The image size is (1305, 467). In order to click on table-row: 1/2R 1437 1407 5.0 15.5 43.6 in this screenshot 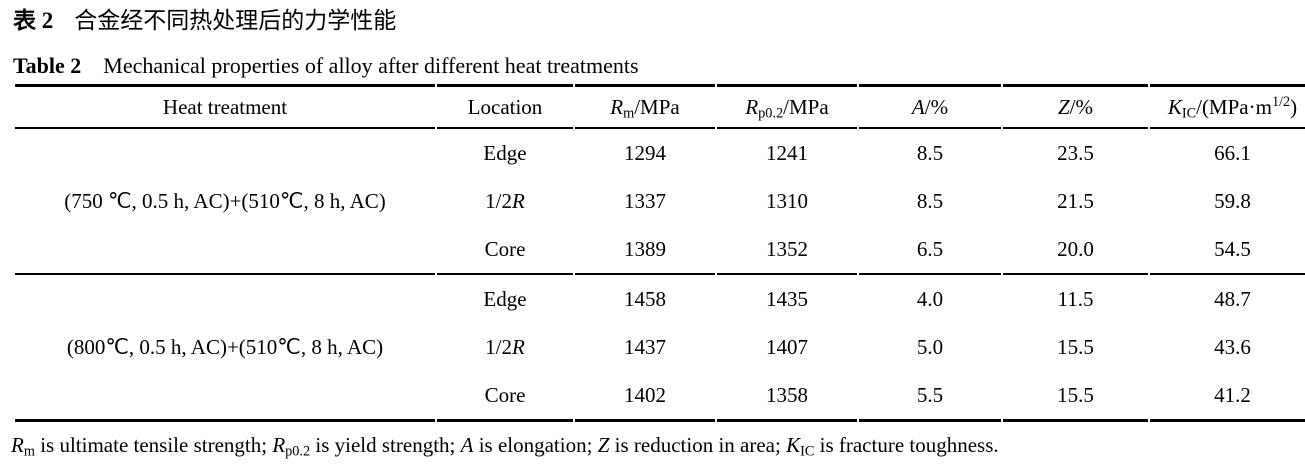, I will do `click(660, 347)`.